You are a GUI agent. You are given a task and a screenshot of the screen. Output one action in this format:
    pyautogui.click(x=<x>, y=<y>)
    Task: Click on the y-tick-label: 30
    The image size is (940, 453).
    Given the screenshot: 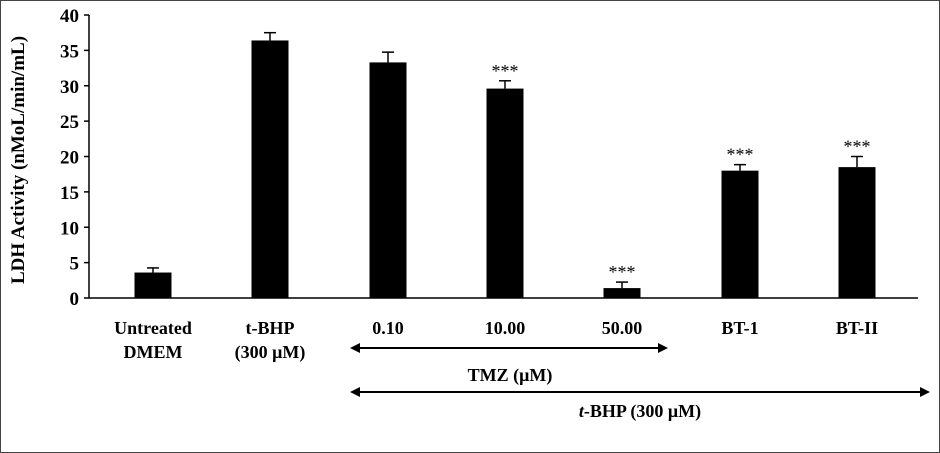 What is the action you would take?
    pyautogui.click(x=69, y=87)
    